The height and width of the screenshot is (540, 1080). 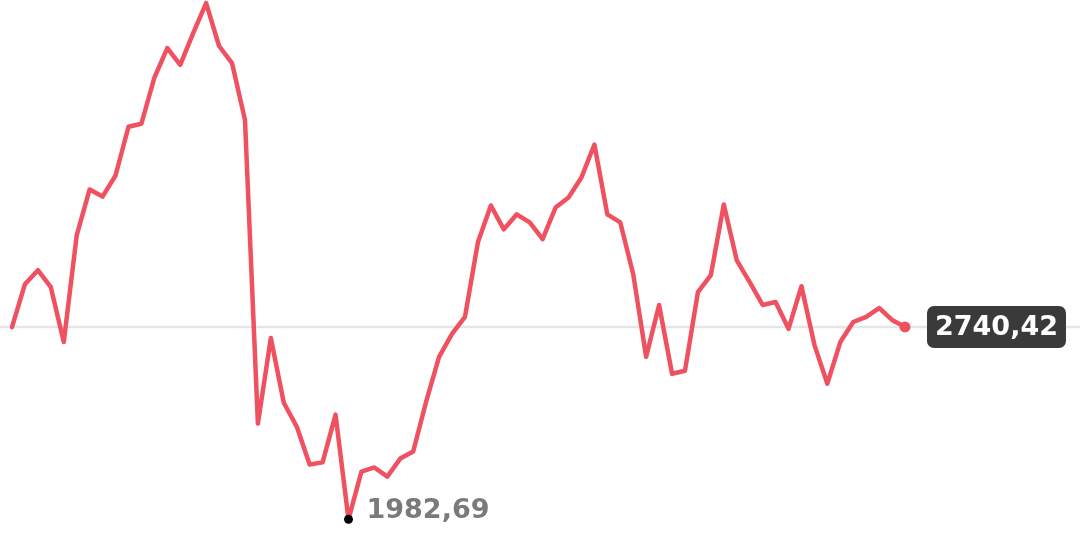 I want to click on data-label: 1982,69, so click(x=428, y=509).